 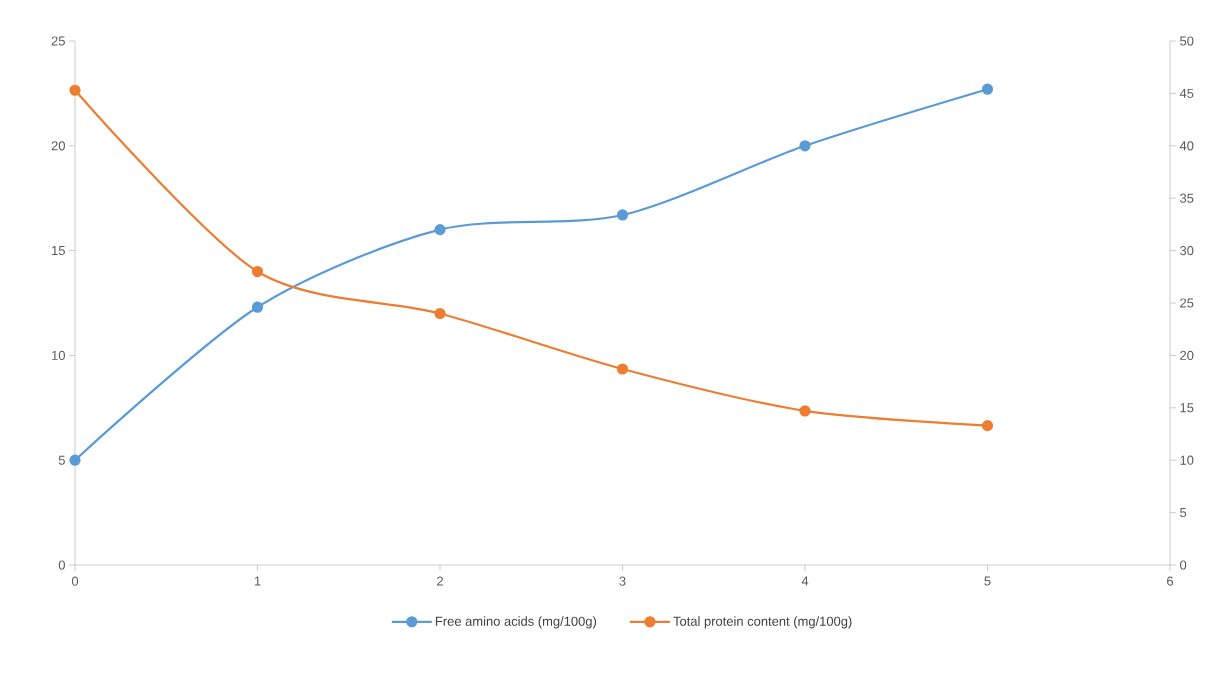 I want to click on x-tick-label: 1, so click(x=257, y=581).